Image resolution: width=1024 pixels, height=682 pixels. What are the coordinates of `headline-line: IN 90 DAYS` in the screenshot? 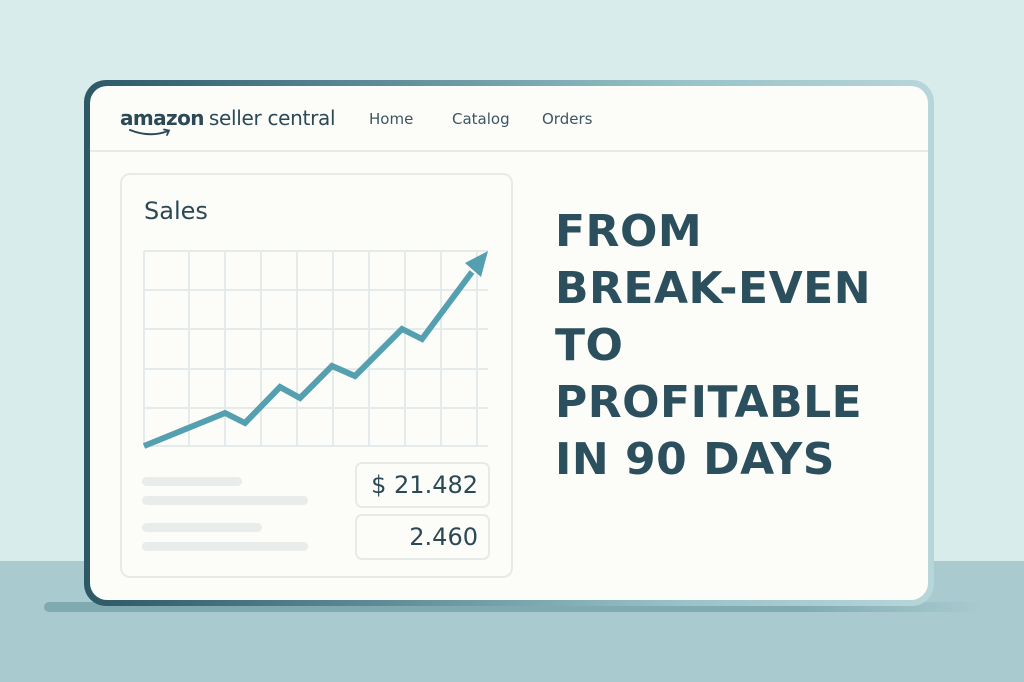 It's located at (695, 459).